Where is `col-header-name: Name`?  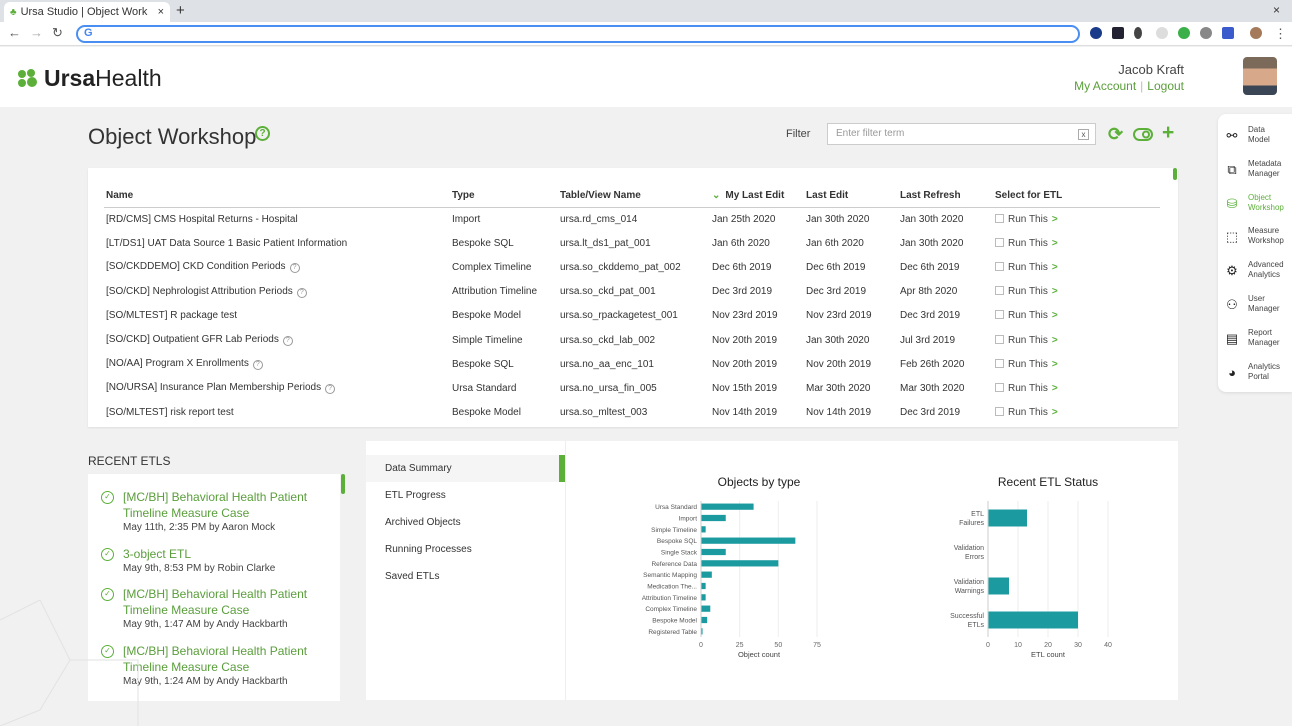 col-header-name: Name is located at coordinates (277, 196).